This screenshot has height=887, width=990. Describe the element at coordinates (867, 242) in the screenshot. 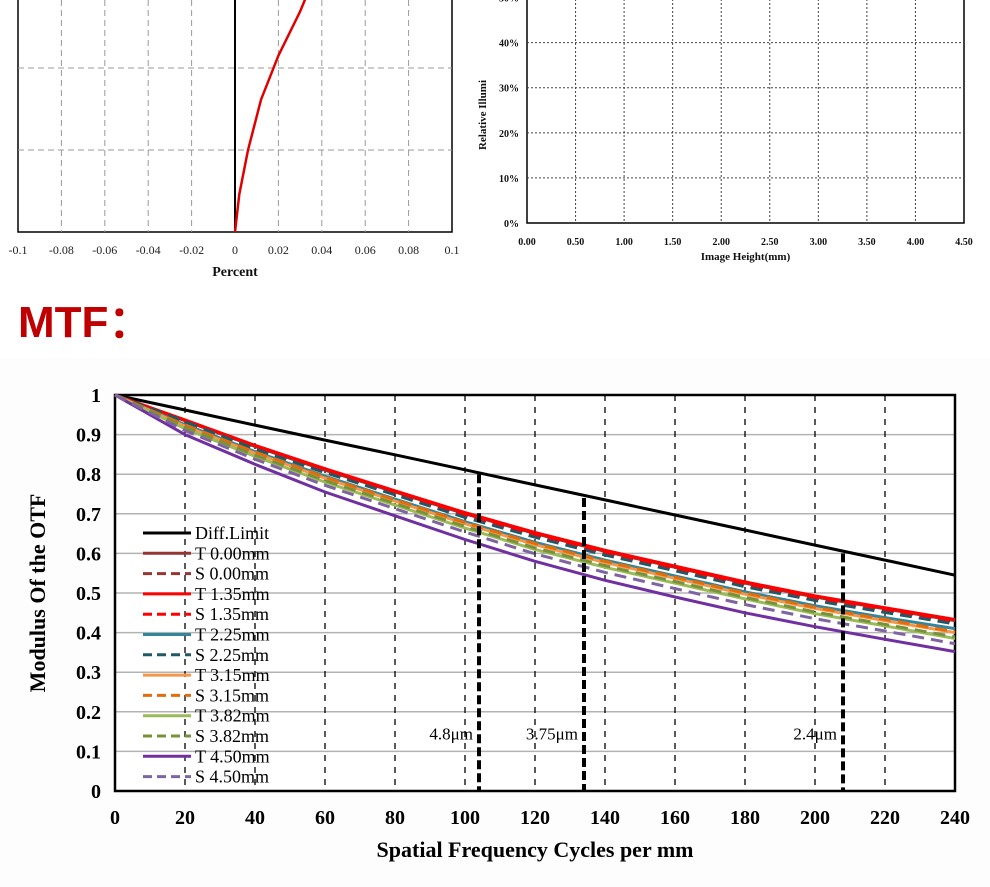

I see `x-tick-label: 3.50` at that location.